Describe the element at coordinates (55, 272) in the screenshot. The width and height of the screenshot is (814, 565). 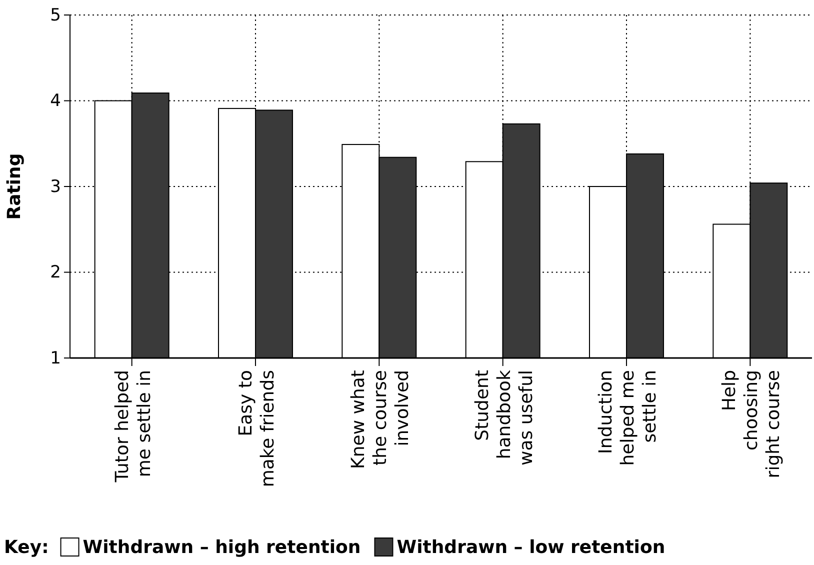
I see `y-tick-label: 2` at that location.